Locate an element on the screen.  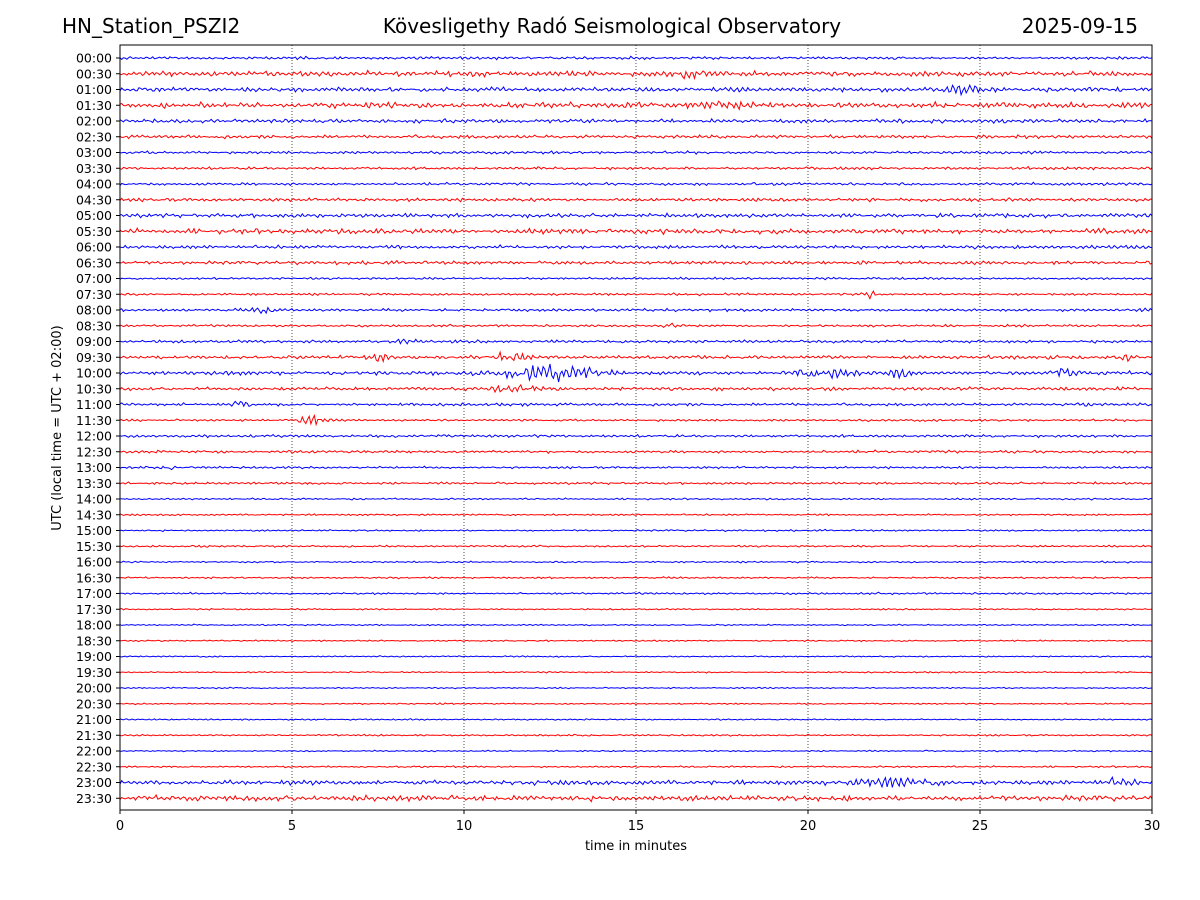
x-tick-label: 20 is located at coordinates (808, 826).